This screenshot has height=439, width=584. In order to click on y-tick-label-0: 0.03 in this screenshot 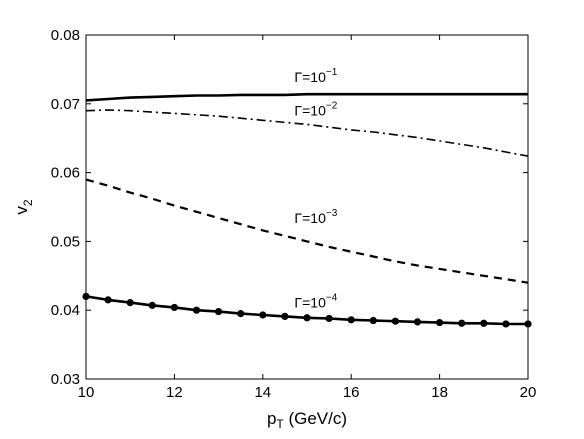, I will do `click(65, 379)`.